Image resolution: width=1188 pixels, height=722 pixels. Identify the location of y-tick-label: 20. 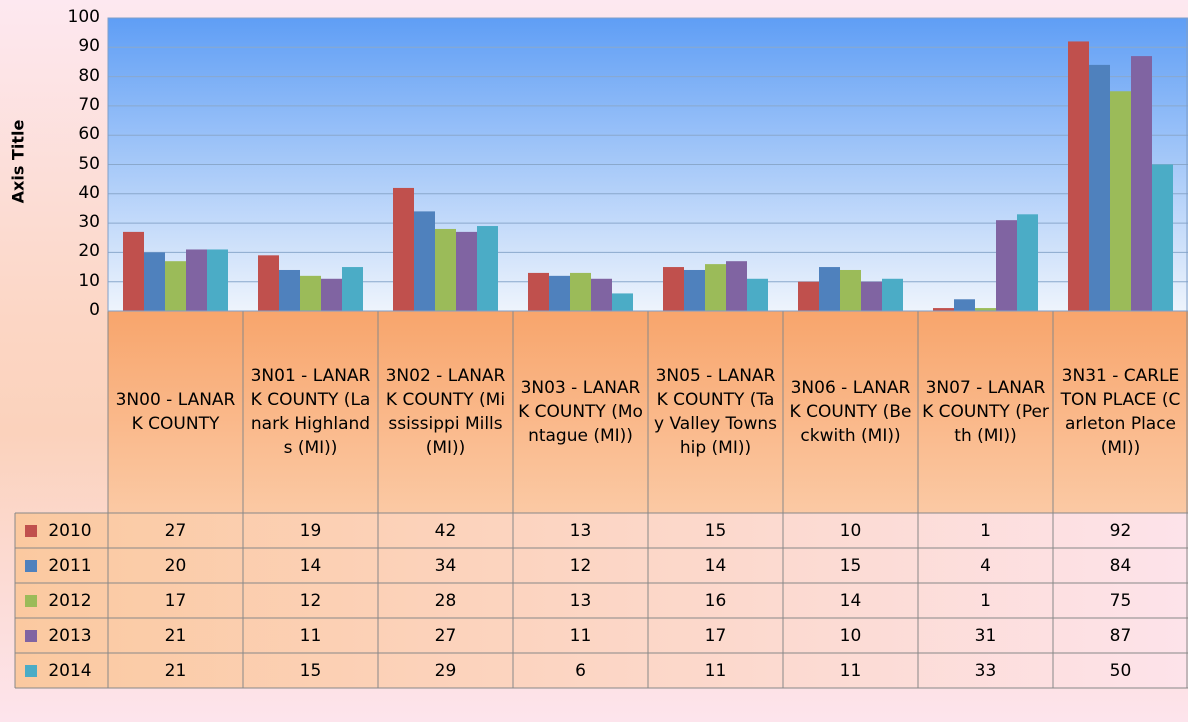
(89, 251).